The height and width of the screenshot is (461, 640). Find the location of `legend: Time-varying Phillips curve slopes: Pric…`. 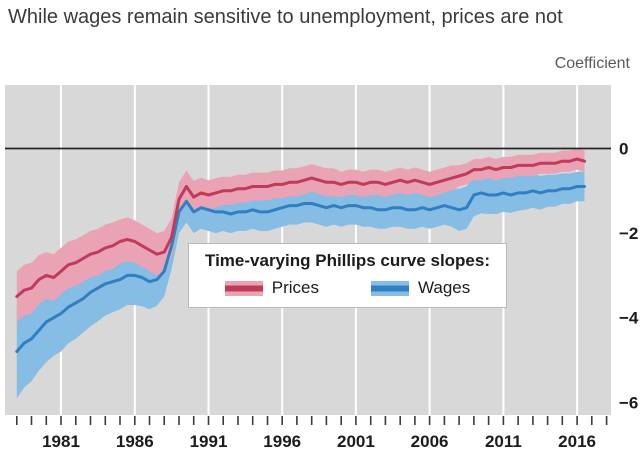

legend: Time-varying Phillips curve slopes: Pric… is located at coordinates (348, 275).